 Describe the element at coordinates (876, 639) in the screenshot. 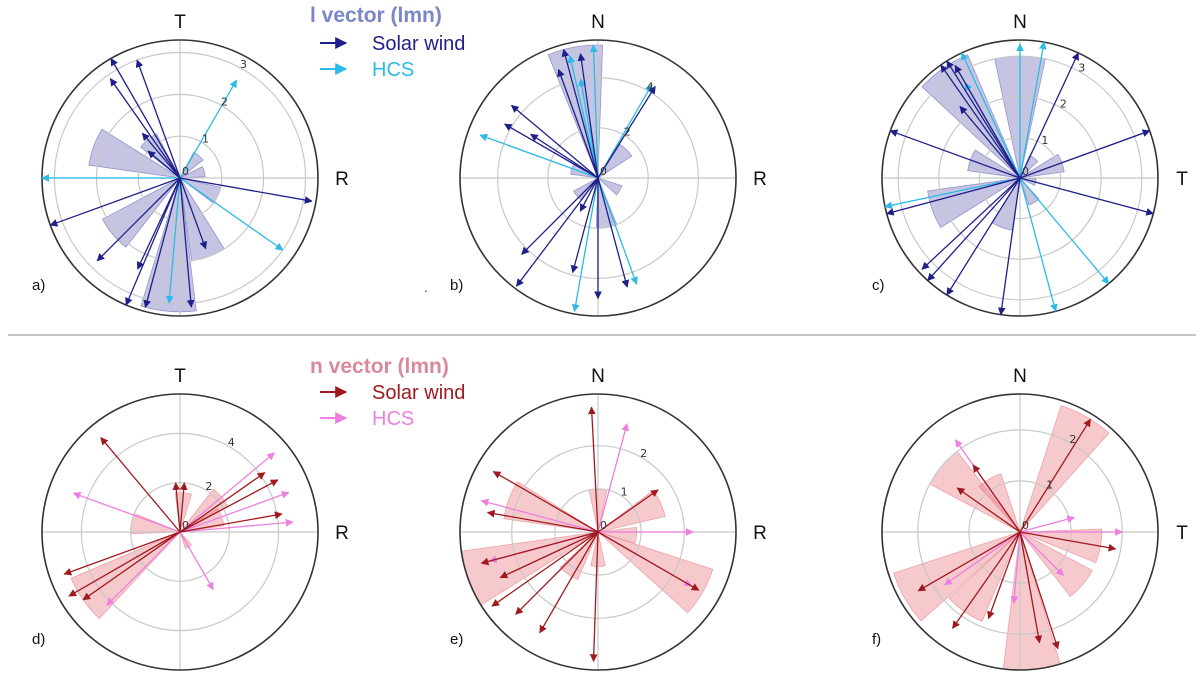

I see `panel-label: f)` at that location.